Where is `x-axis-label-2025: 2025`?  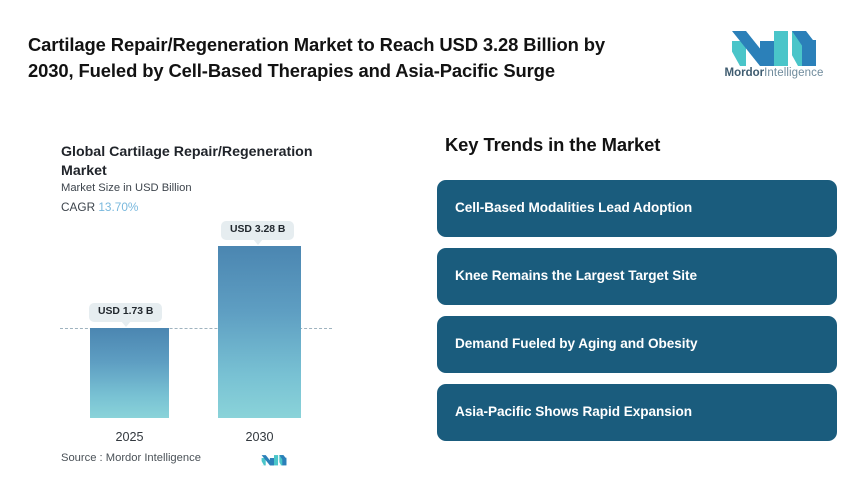 x-axis-label-2025: 2025 is located at coordinates (129, 437).